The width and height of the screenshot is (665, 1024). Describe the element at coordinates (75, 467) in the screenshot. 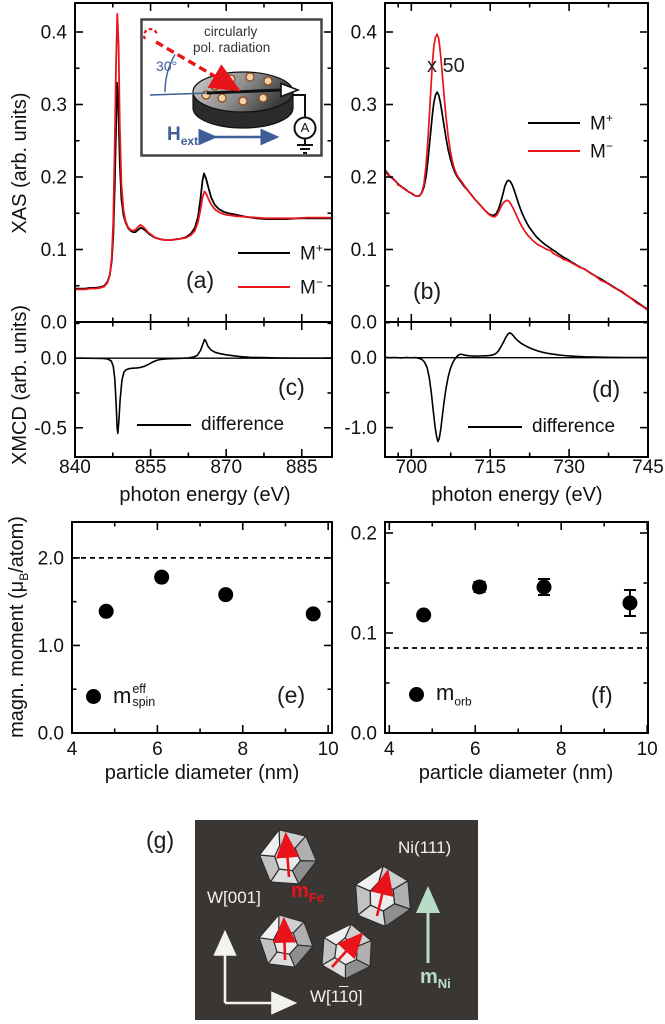

I see `x-tick-label: 840` at that location.